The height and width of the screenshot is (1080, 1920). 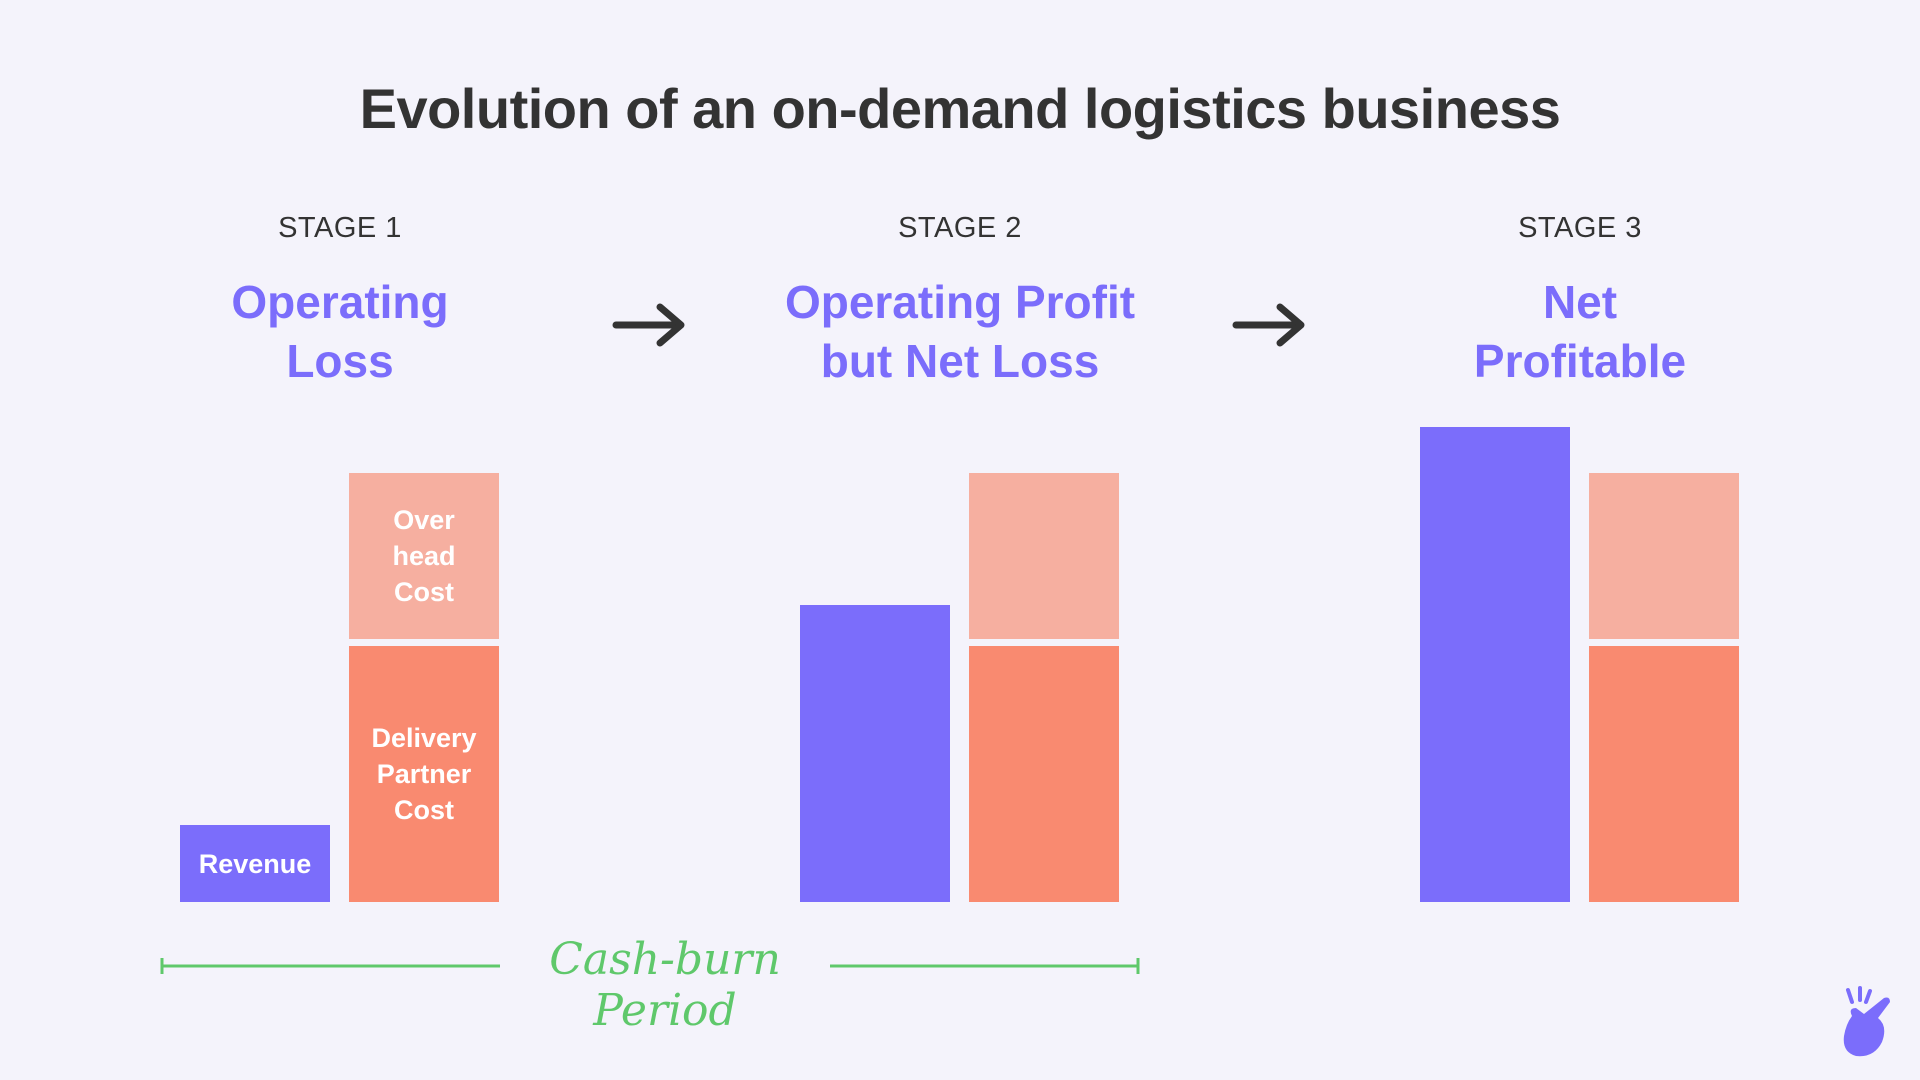 I want to click on cash-burn-label: Cash-burn Period, so click(x=665, y=985).